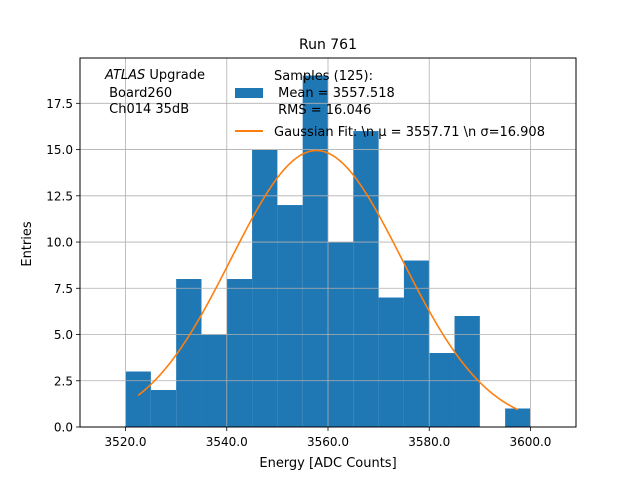 The width and height of the screenshot is (640, 480). I want to click on legend-histogram-line-3: RMS = 16.046, so click(322, 110).